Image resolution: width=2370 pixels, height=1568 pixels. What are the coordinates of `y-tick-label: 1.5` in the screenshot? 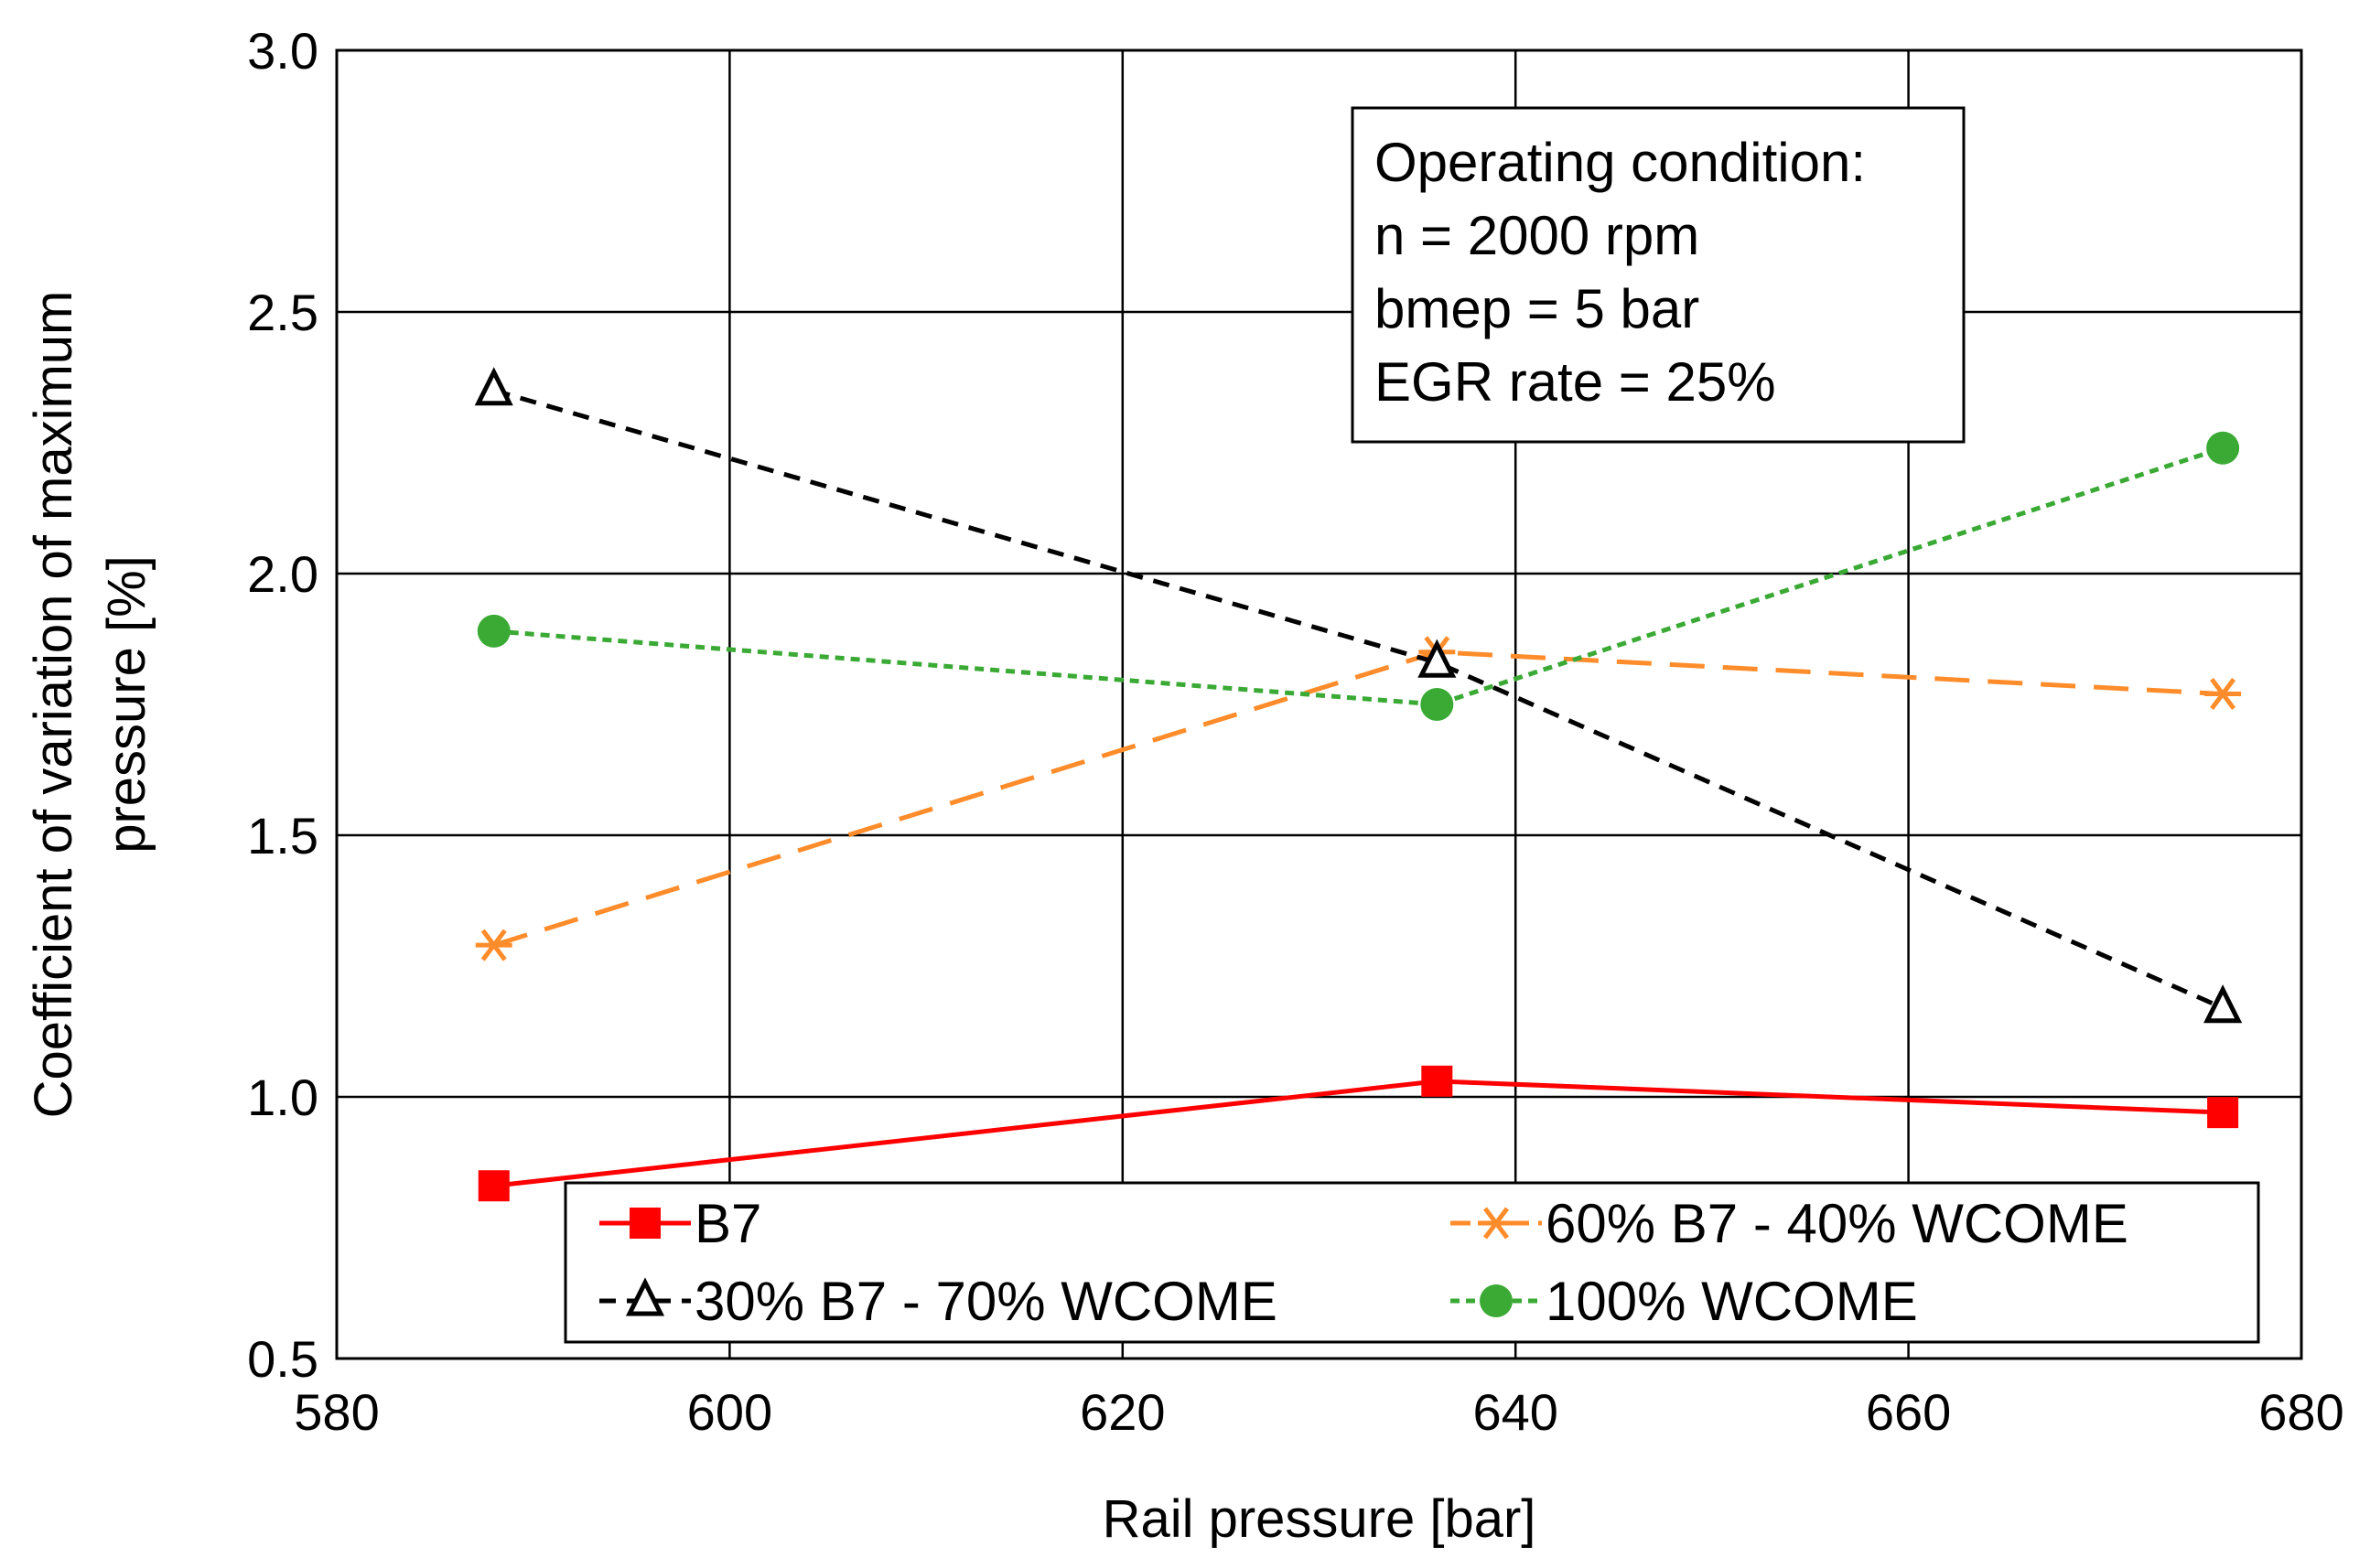 It's located at (282, 836).